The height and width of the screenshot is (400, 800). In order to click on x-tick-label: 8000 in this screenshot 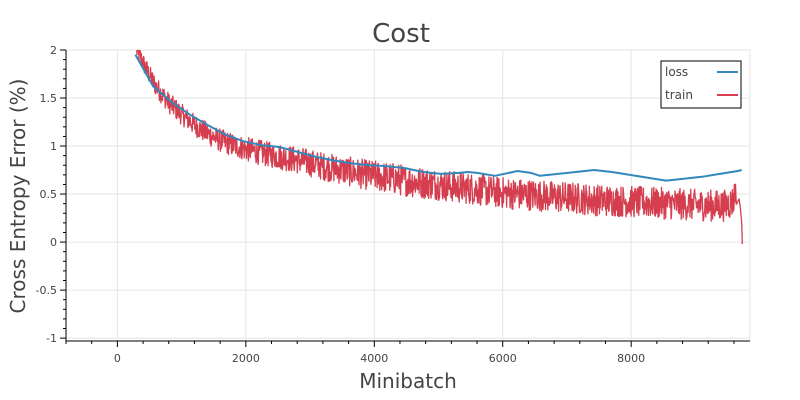, I will do `click(631, 358)`.